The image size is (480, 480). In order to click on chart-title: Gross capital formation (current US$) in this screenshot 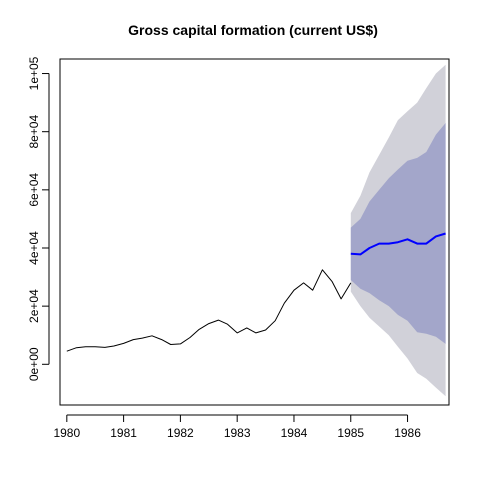, I will do `click(253, 30)`.